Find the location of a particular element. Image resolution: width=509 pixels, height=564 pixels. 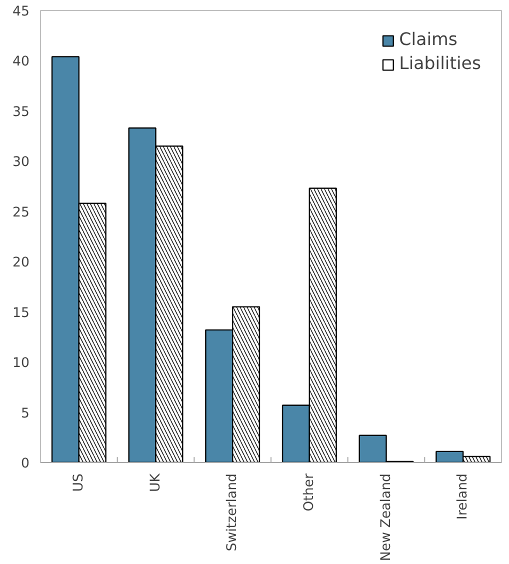

legend-label: Liabilities is located at coordinates (440, 64).